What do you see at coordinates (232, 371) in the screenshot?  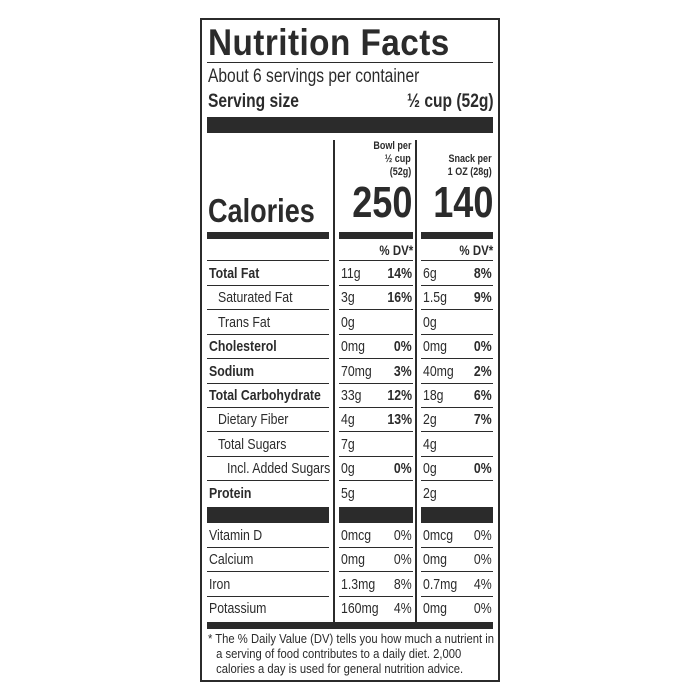 I see `nutrient-name: Sodium` at bounding box center [232, 371].